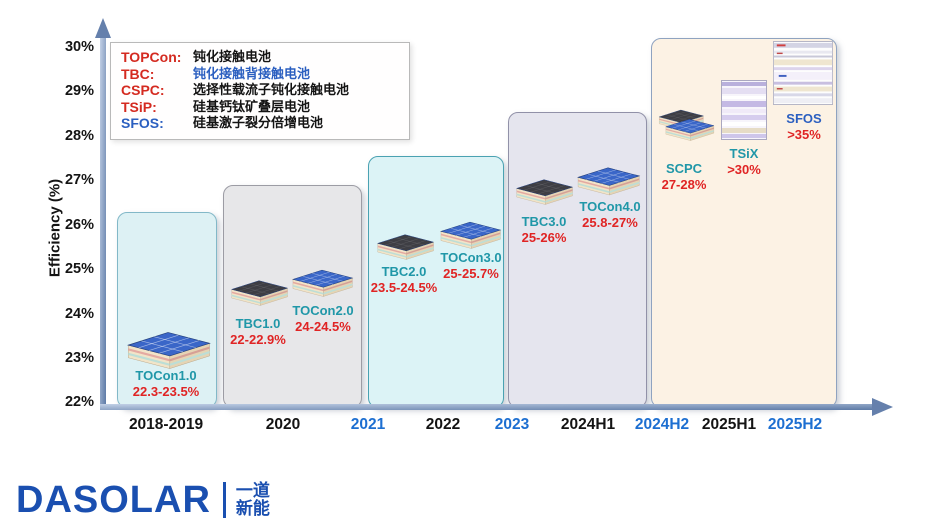  I want to click on logo: DASOLAR 一道 新能, so click(143, 500).